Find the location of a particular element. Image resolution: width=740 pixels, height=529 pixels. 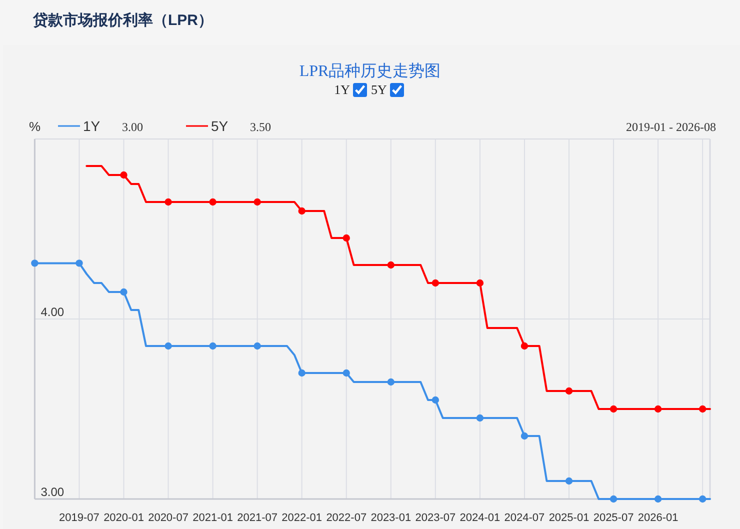

x-tick-label: 2022-01 is located at coordinates (302, 518).